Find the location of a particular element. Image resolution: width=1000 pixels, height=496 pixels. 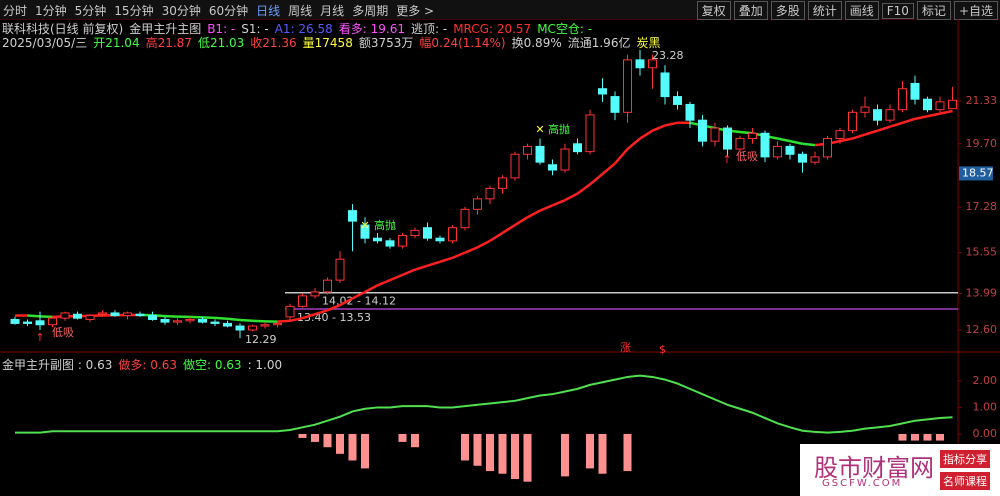

period-tab: 月线 is located at coordinates (332, 11).